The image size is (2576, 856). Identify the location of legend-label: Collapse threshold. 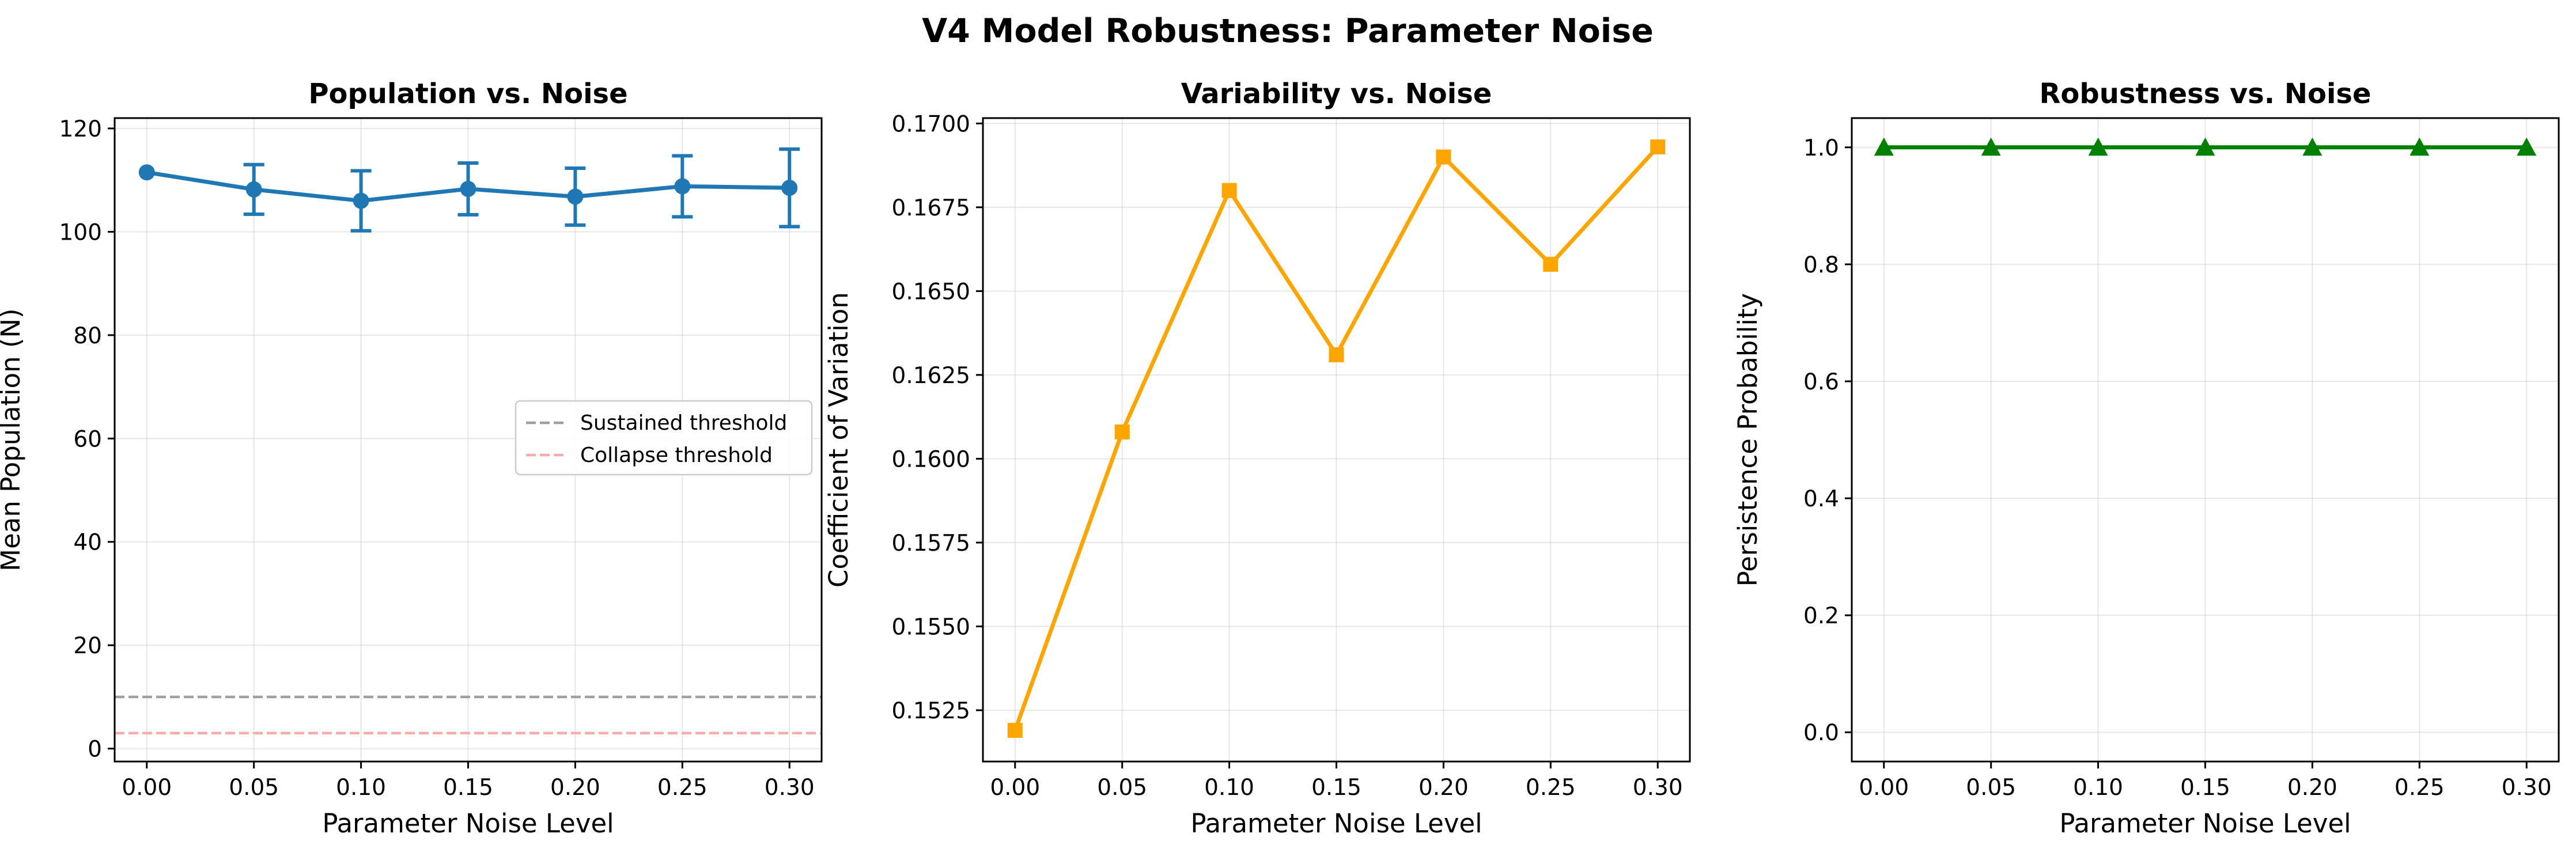
(676, 455).